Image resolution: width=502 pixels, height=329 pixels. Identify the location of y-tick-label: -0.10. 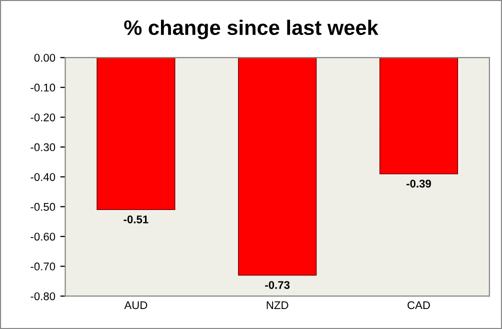
(43, 88).